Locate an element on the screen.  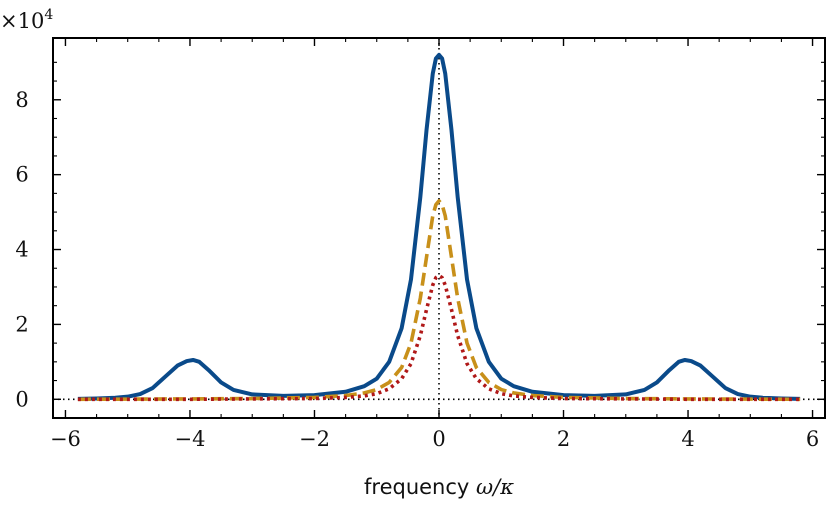
y-tick-label: 0 is located at coordinates (21, 399).